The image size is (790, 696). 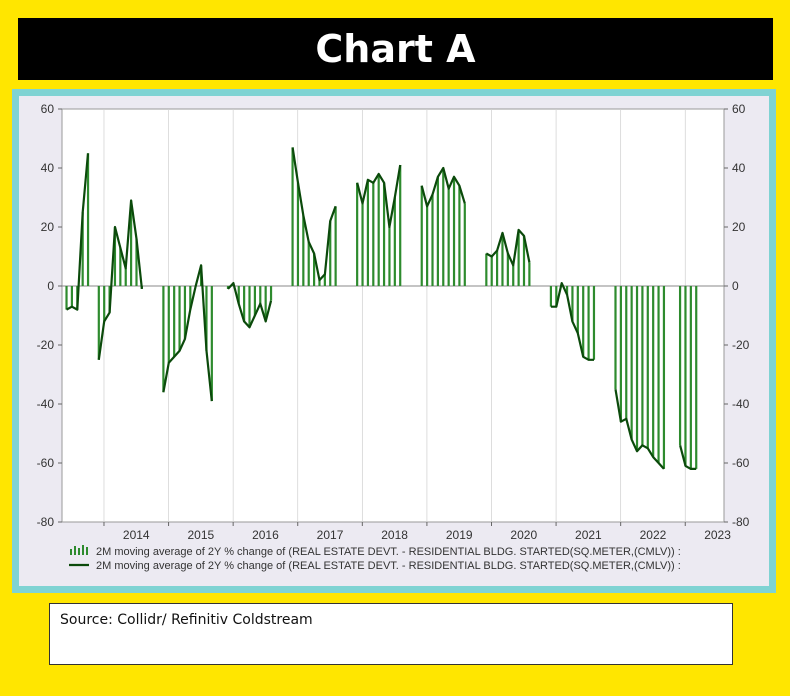 What do you see at coordinates (741, 345) in the screenshot?
I see `y-tick-label-right: -20` at bounding box center [741, 345].